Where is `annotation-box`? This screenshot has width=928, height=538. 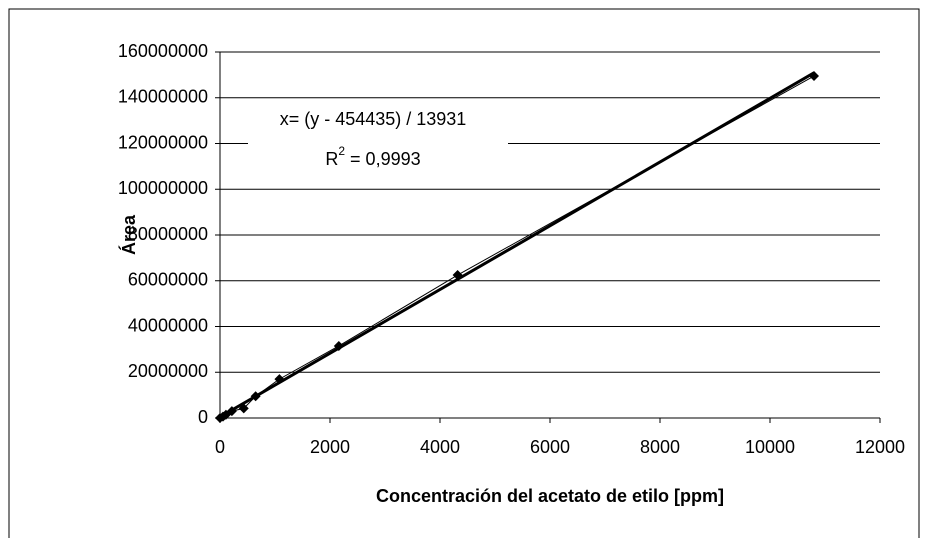
annotation-box is located at coordinates (378, 138).